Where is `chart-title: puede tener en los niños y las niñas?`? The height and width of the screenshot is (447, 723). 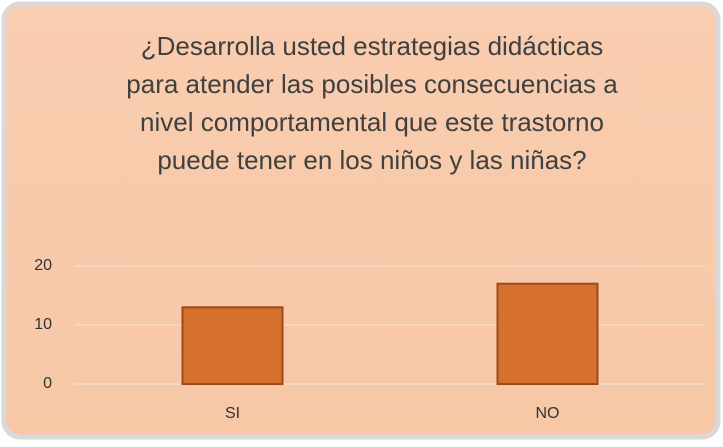
chart-title: puede tener en los niños y las niñas? is located at coordinates (371, 160).